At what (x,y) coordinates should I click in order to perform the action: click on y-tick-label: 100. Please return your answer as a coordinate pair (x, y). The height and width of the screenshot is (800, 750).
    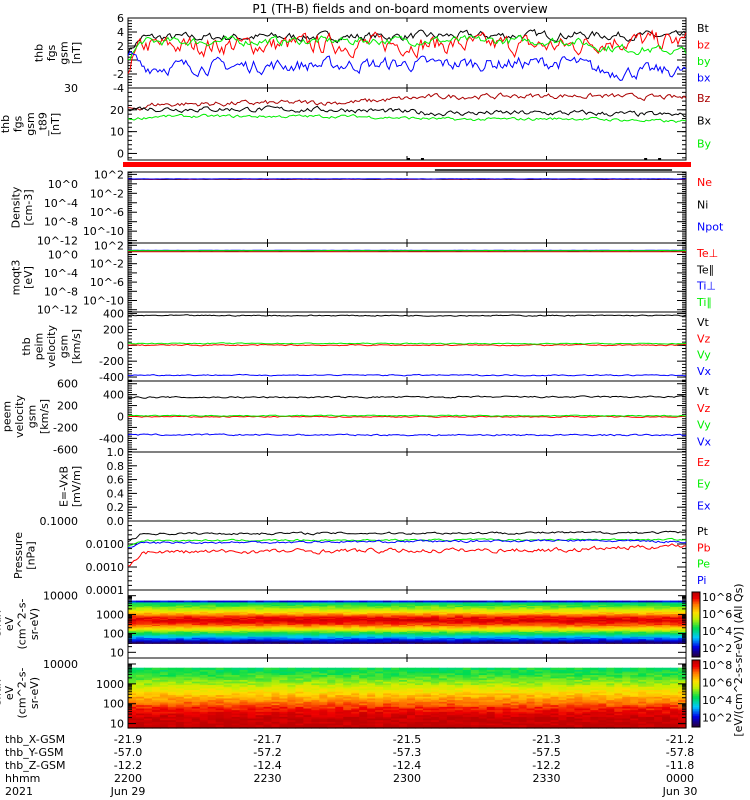
    Looking at the image, I should click on (113, 633).